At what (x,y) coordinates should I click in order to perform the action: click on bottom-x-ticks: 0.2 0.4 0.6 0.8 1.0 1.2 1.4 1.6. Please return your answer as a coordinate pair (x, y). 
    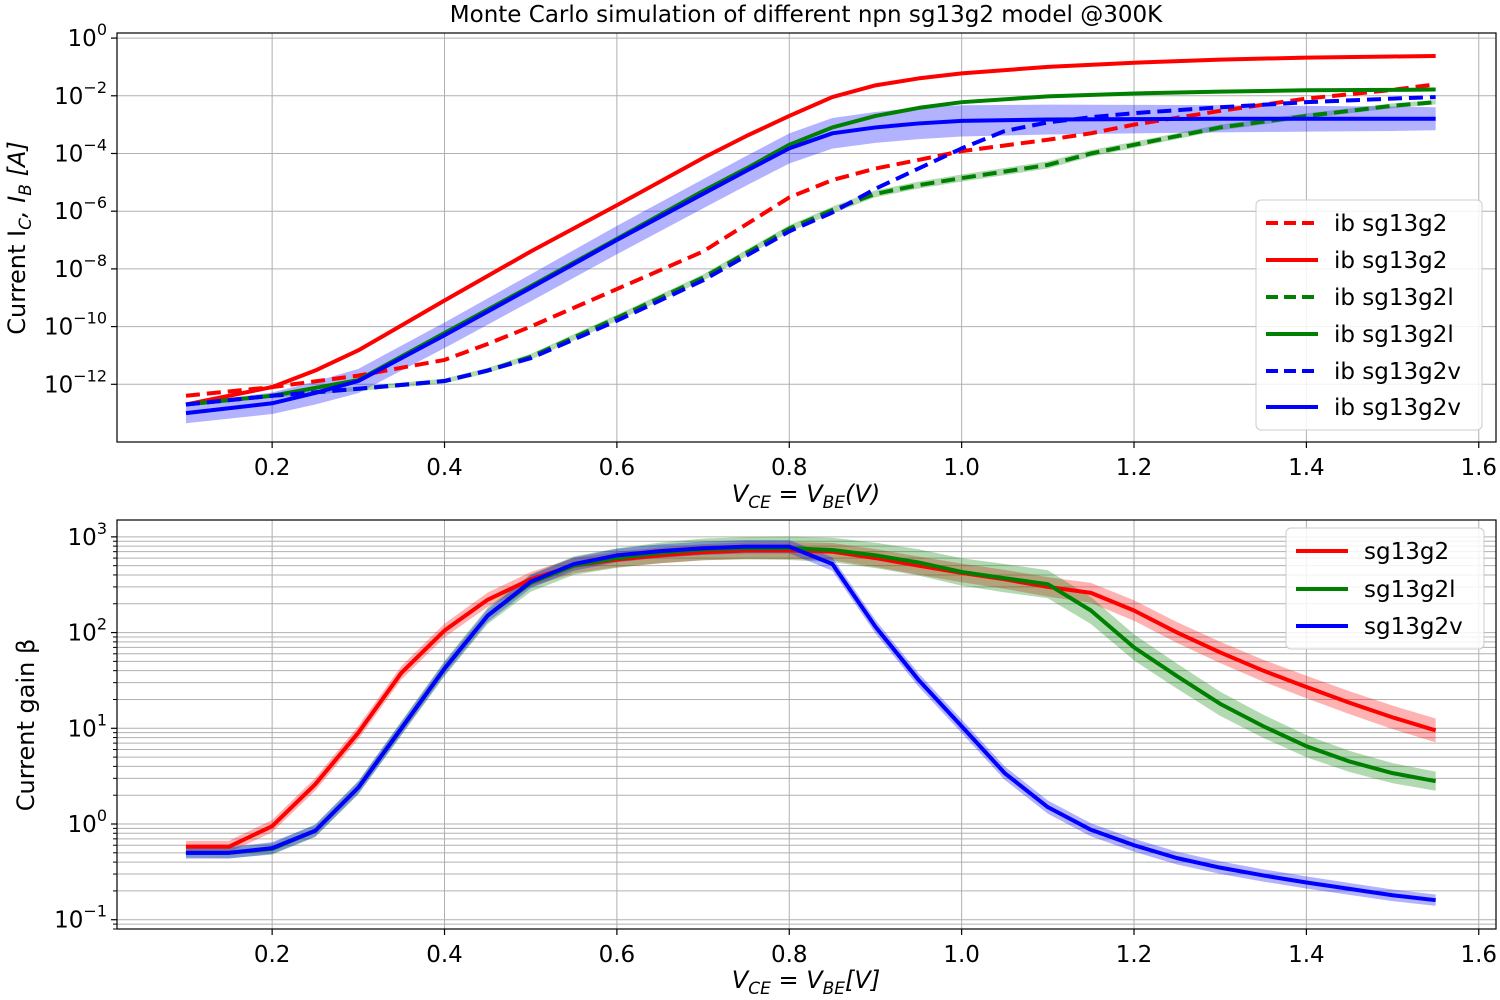
    Looking at the image, I should click on (875, 948).